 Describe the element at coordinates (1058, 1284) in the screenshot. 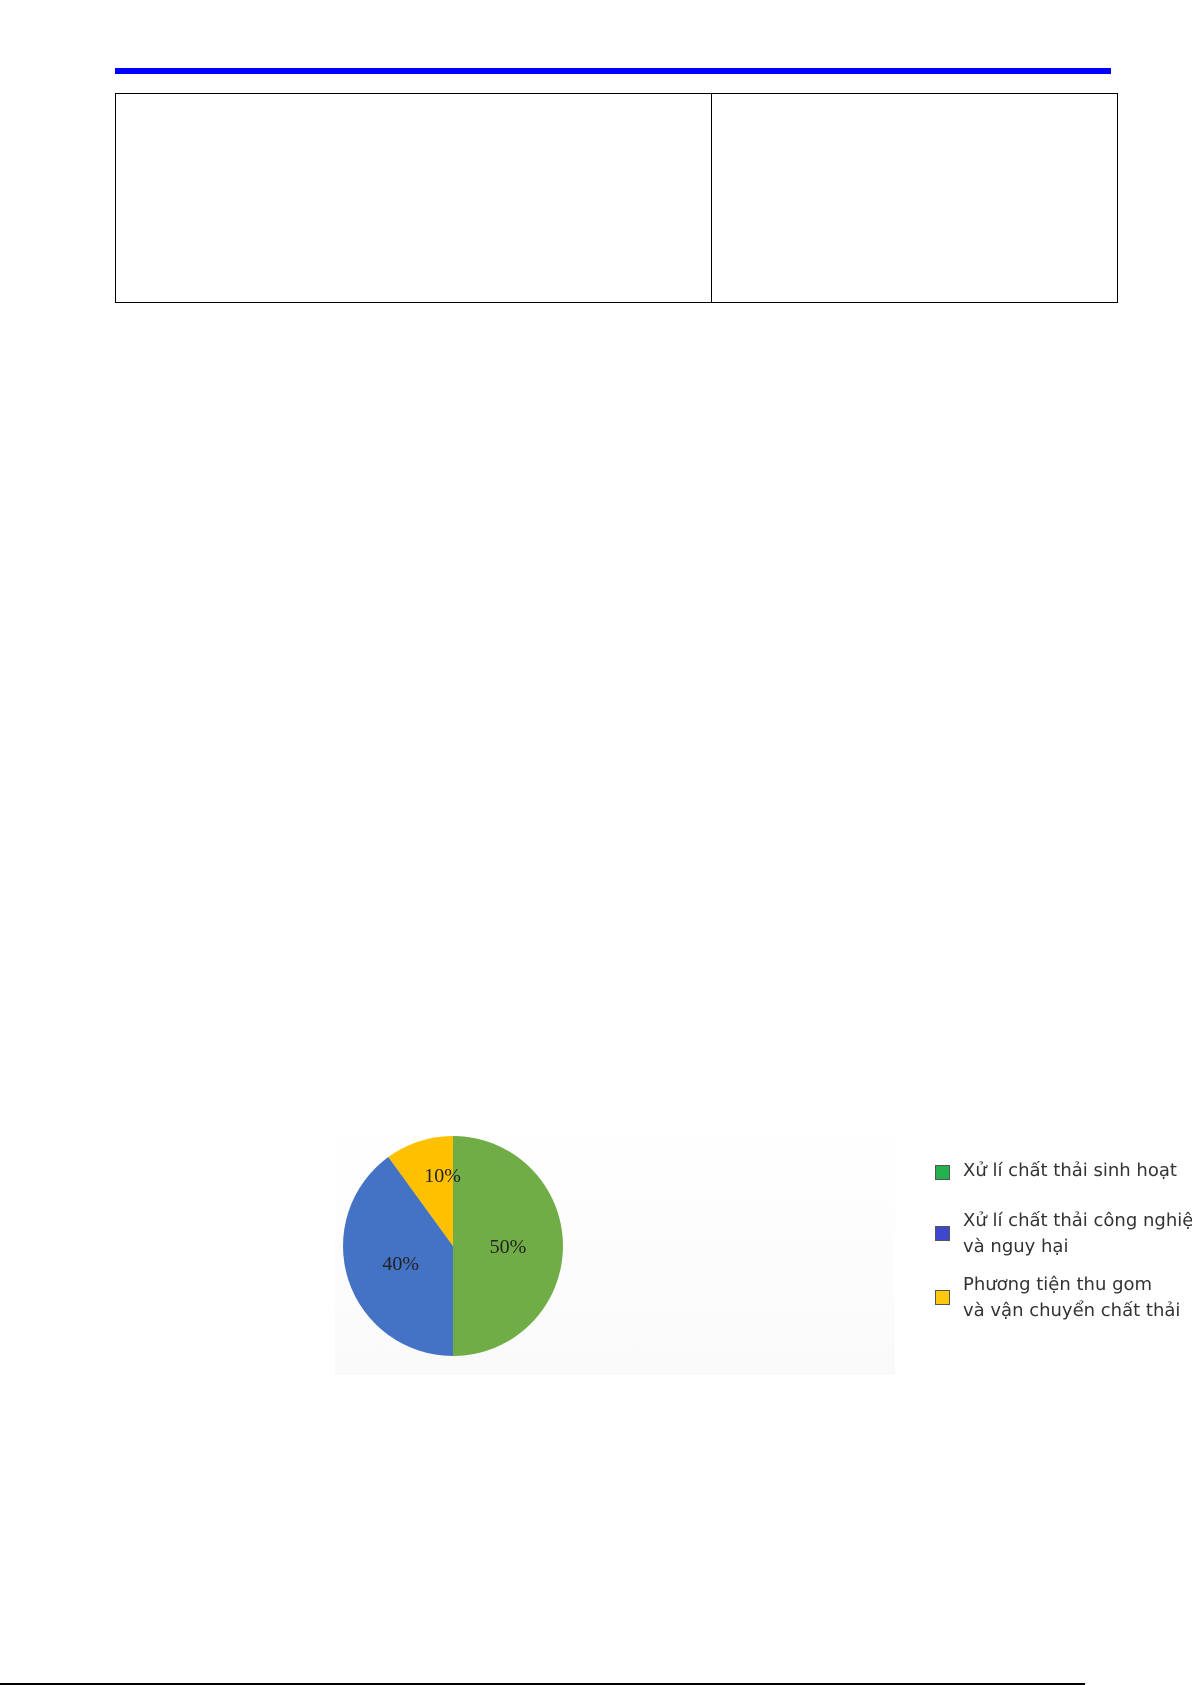

I see `legend-label-line: Phương tiện thu gom` at that location.